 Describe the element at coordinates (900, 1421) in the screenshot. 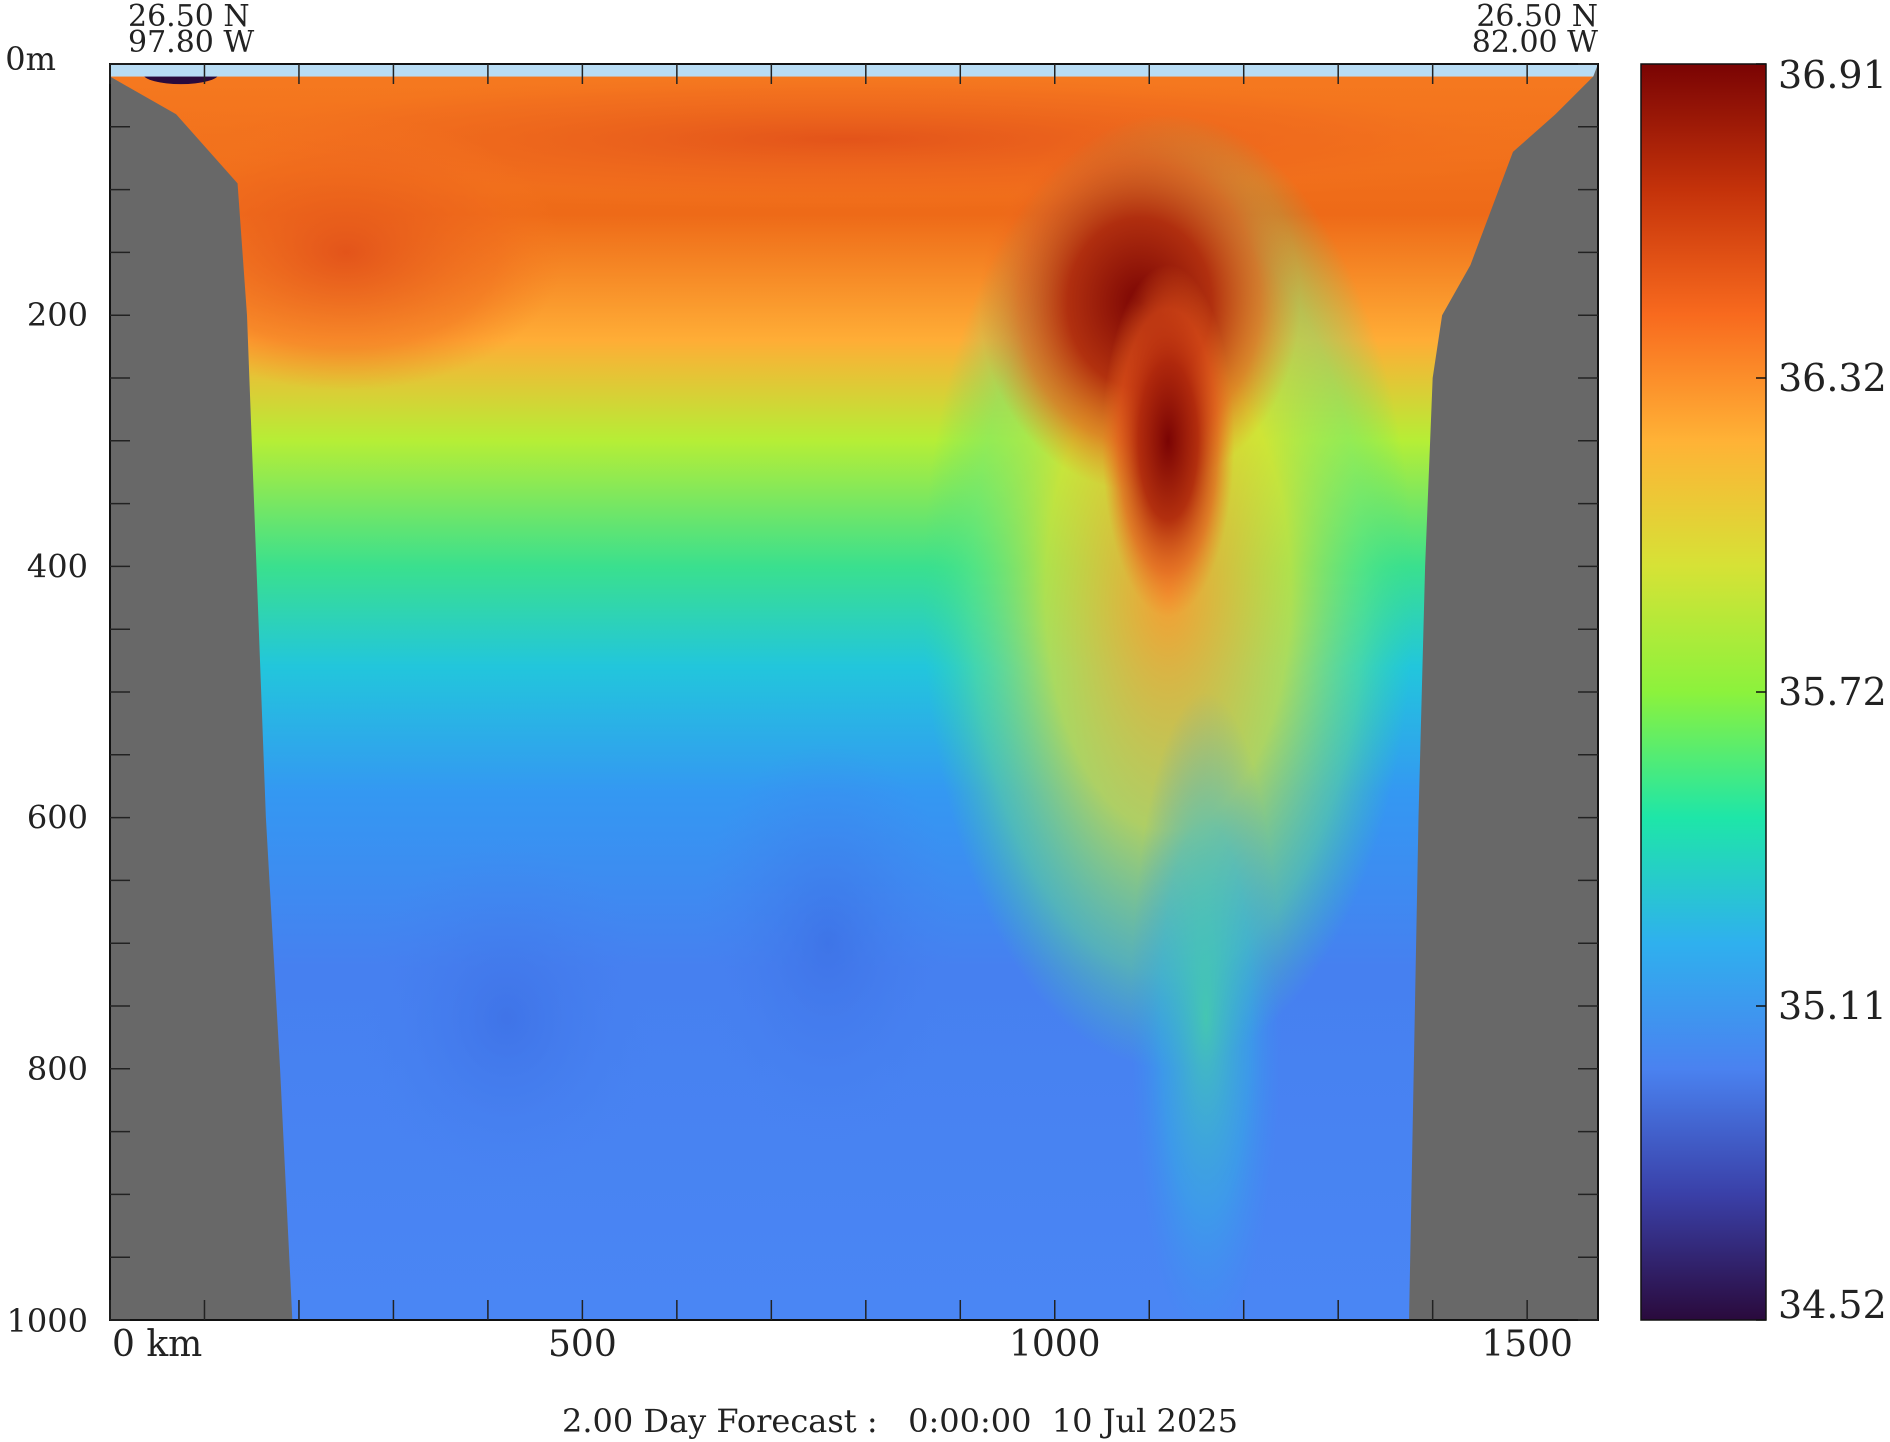

I see `forecast-label: 2.00 Day Forecast : 0:00:00 10 Jul 2025` at that location.